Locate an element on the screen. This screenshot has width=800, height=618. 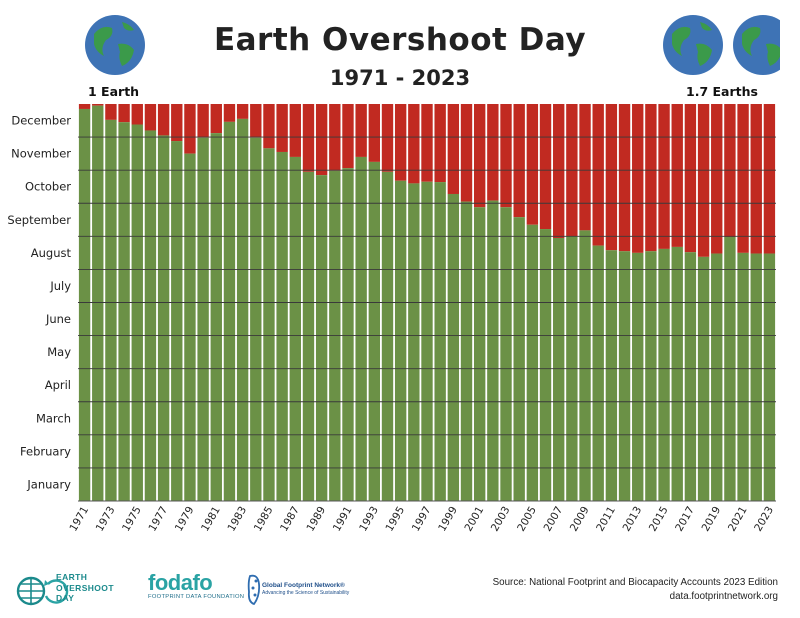
overshoot-day-bar-1971 is located at coordinates (84, 305).